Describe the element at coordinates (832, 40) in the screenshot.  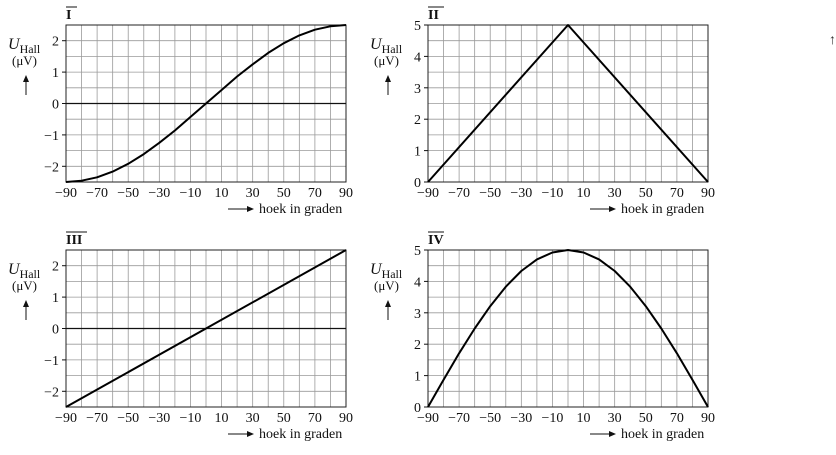
I see `edge-arrow-mark: ↑` at that location.